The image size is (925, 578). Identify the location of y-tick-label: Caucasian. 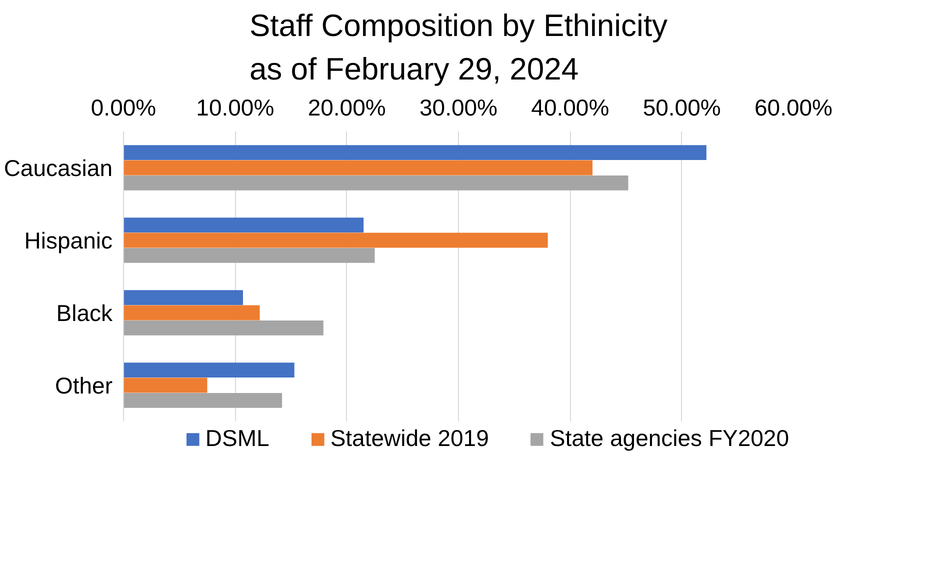
(58, 167).